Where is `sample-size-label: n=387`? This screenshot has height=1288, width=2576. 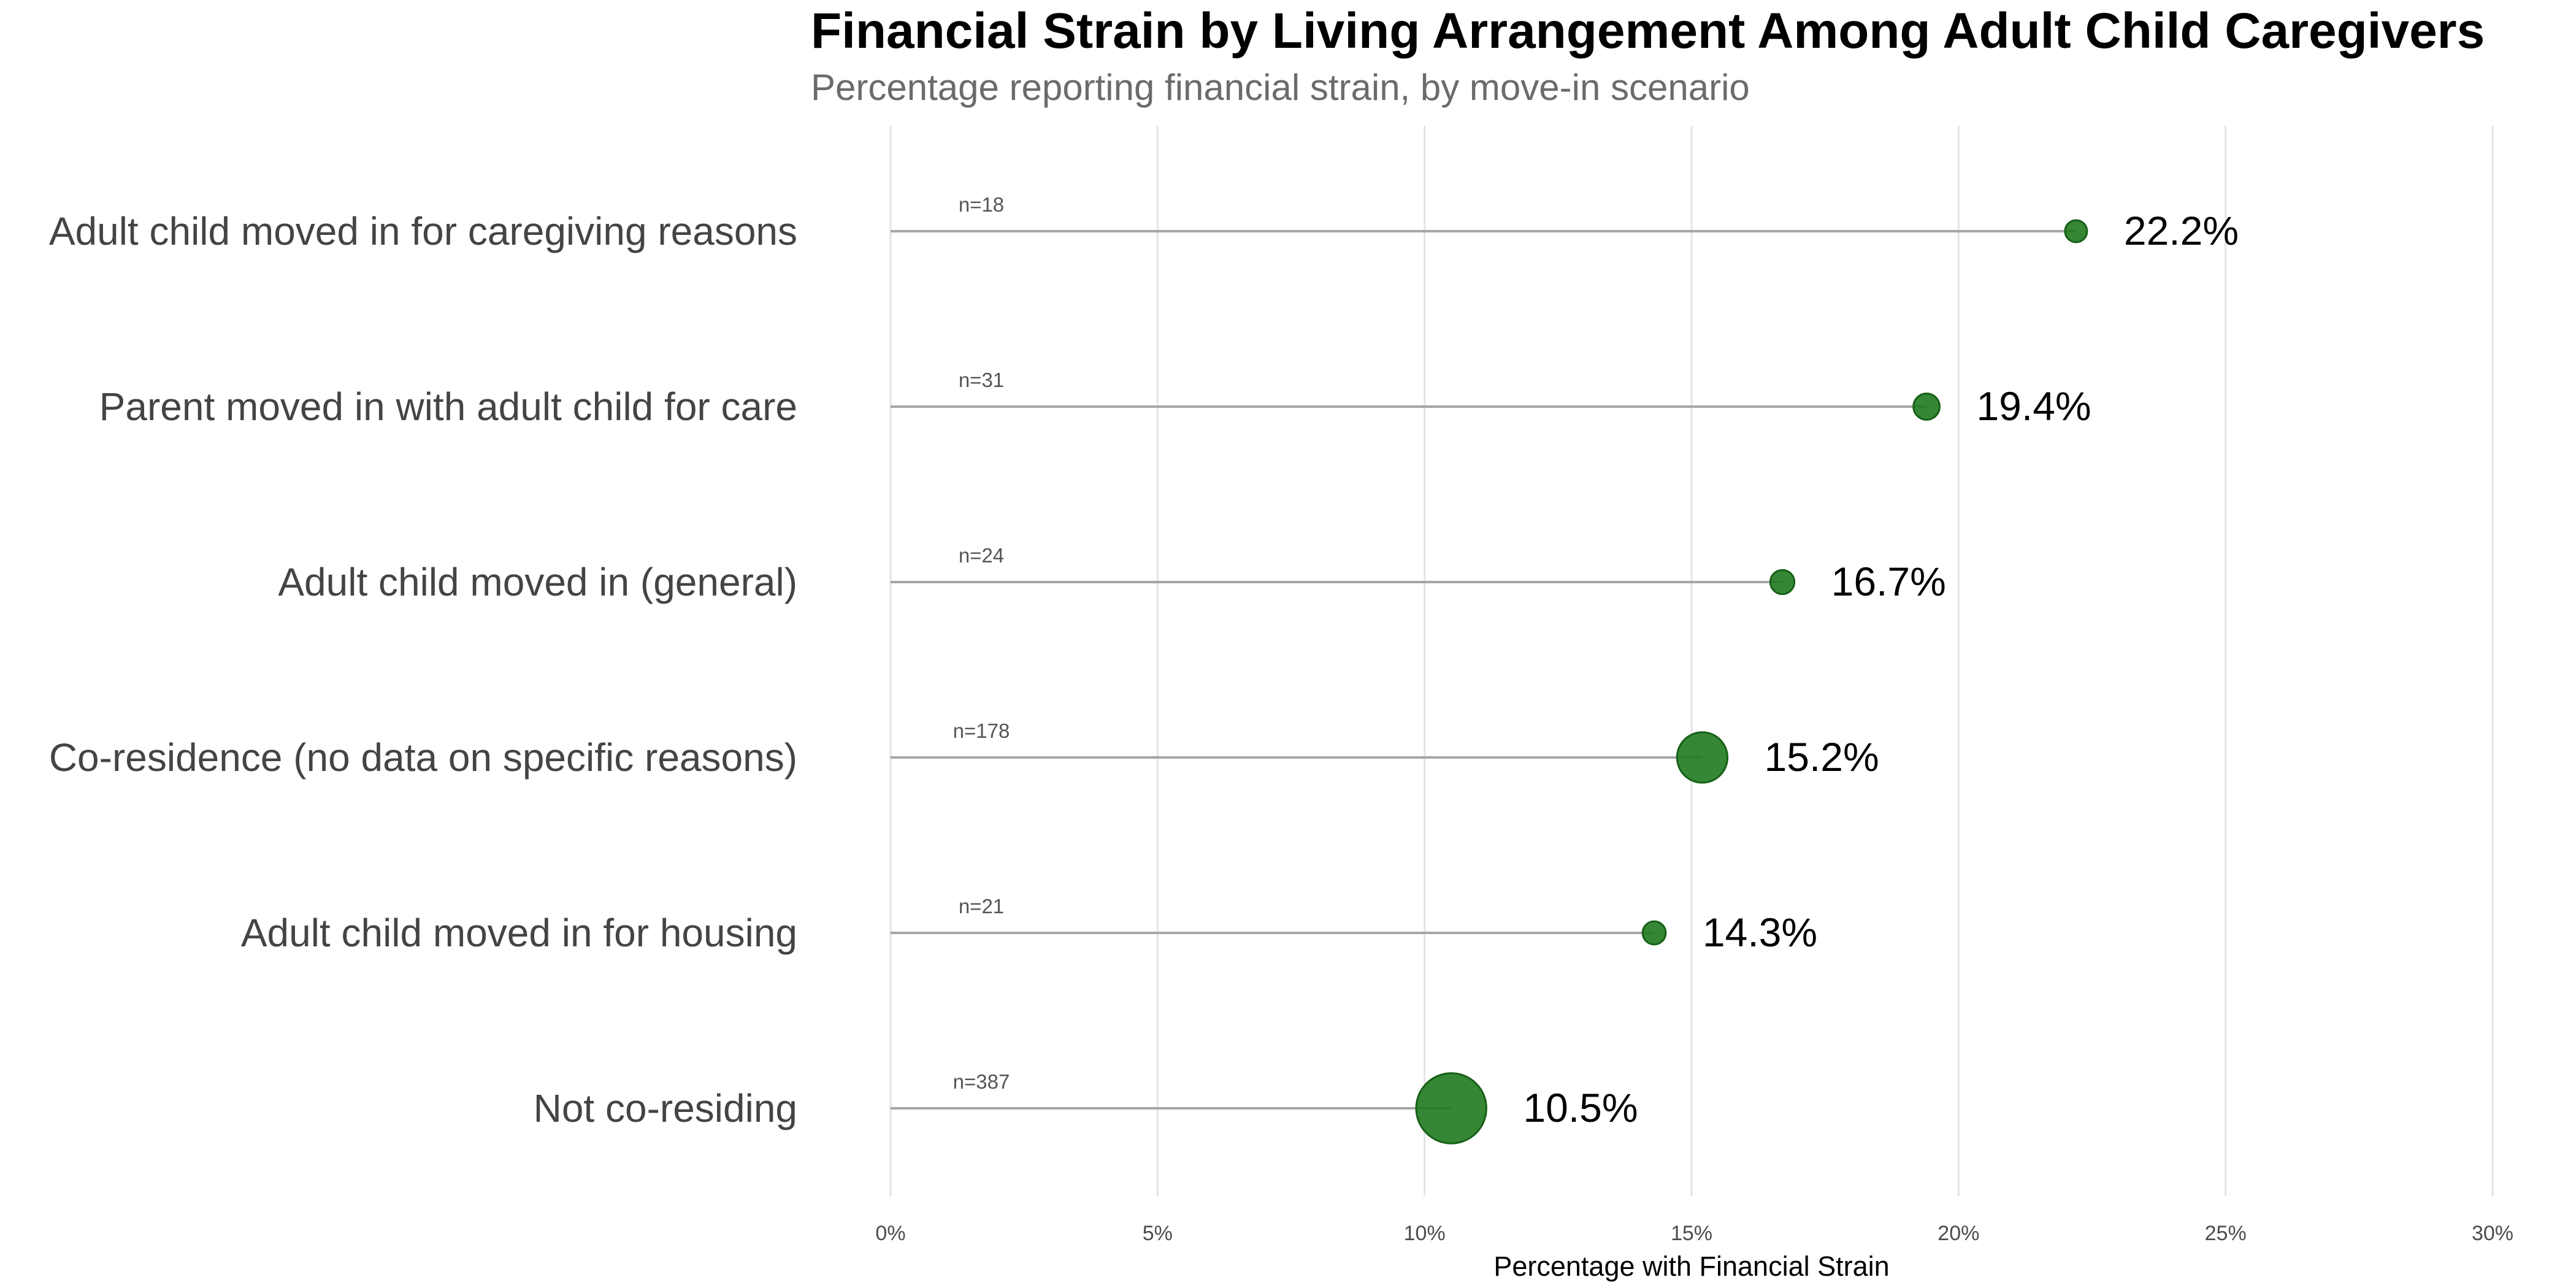 sample-size-label: n=387 is located at coordinates (981, 1081).